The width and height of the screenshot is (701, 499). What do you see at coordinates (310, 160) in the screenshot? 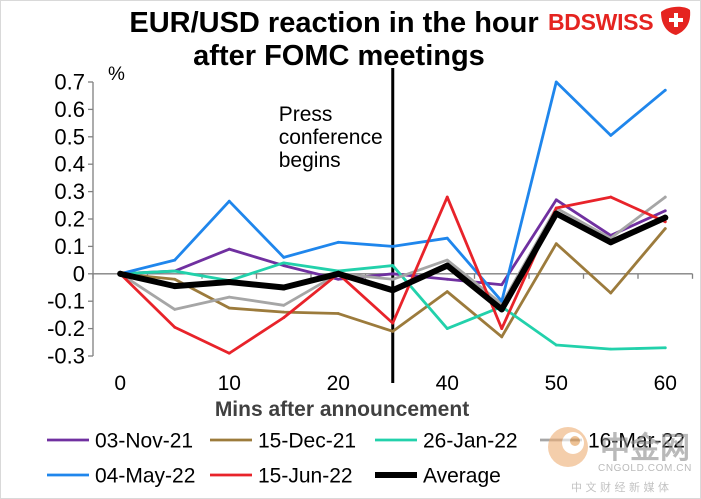
I see `press-conference-label-line: begins` at bounding box center [310, 160].